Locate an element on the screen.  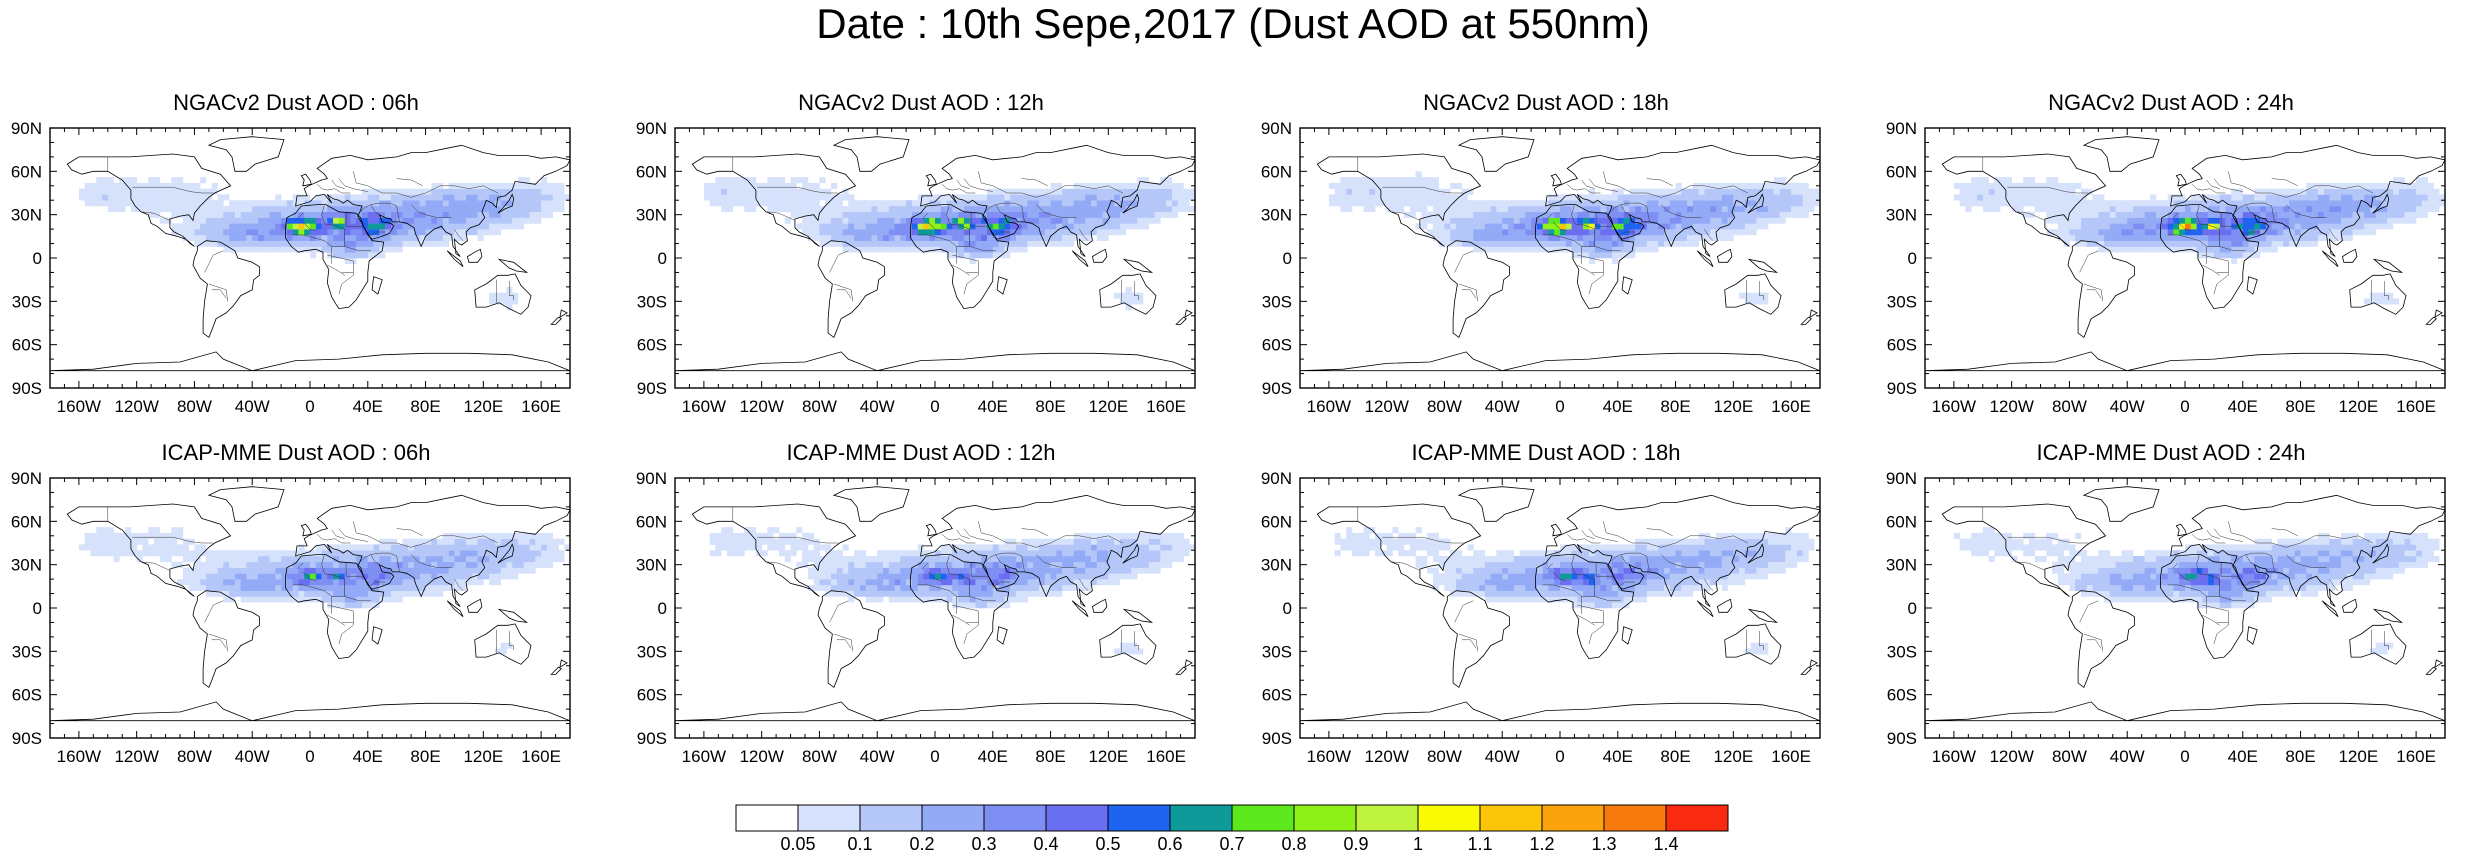
lon-tick-label: 120W is located at coordinates (1386, 406).